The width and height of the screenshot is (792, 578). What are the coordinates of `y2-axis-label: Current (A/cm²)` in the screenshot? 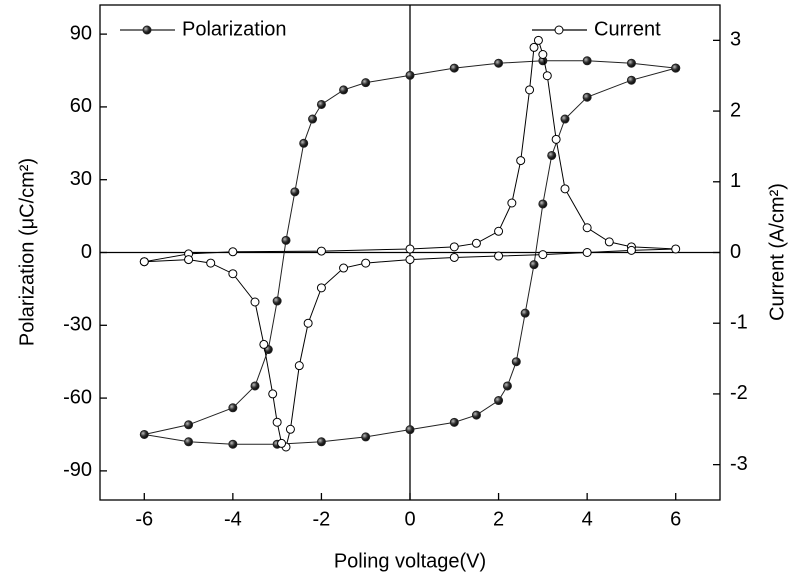 It's located at (777, 252).